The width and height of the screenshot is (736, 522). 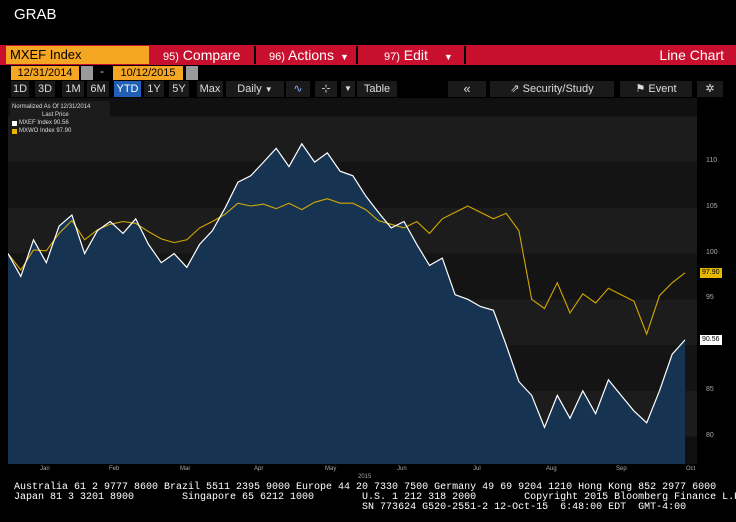 I want to click on legend-label: MXWO Index 97.90, so click(x=45, y=131).